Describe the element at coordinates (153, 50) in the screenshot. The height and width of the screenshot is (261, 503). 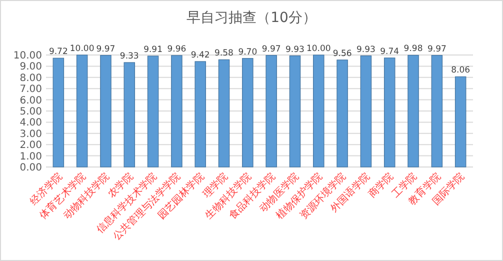
I see `data-label: 9.91` at that location.